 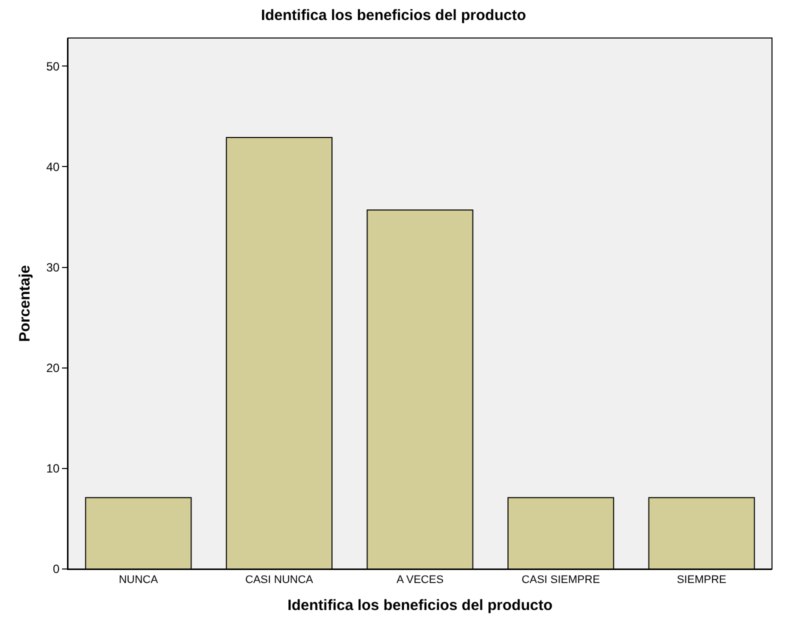 What do you see at coordinates (53, 267) in the screenshot?
I see `y-tick-label: 30` at bounding box center [53, 267].